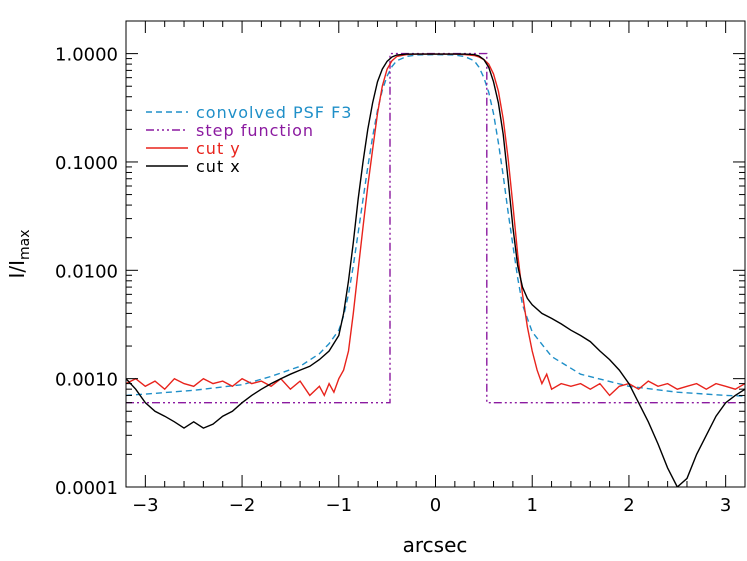  What do you see at coordinates (218, 148) in the screenshot?
I see `legend-label-cut-y: cut y` at bounding box center [218, 148].